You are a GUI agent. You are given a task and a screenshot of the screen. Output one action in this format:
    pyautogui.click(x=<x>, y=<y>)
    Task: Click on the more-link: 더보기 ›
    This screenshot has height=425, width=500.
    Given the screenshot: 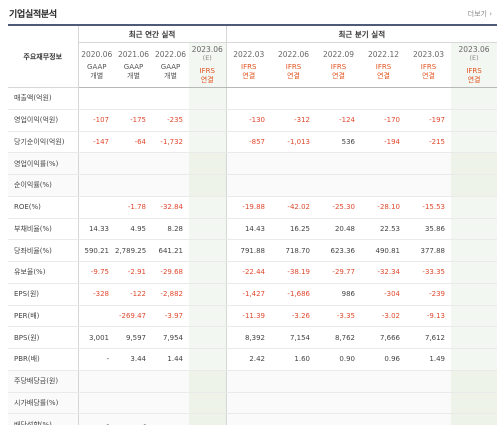 What is the action you would take?
    pyautogui.click(x=480, y=14)
    